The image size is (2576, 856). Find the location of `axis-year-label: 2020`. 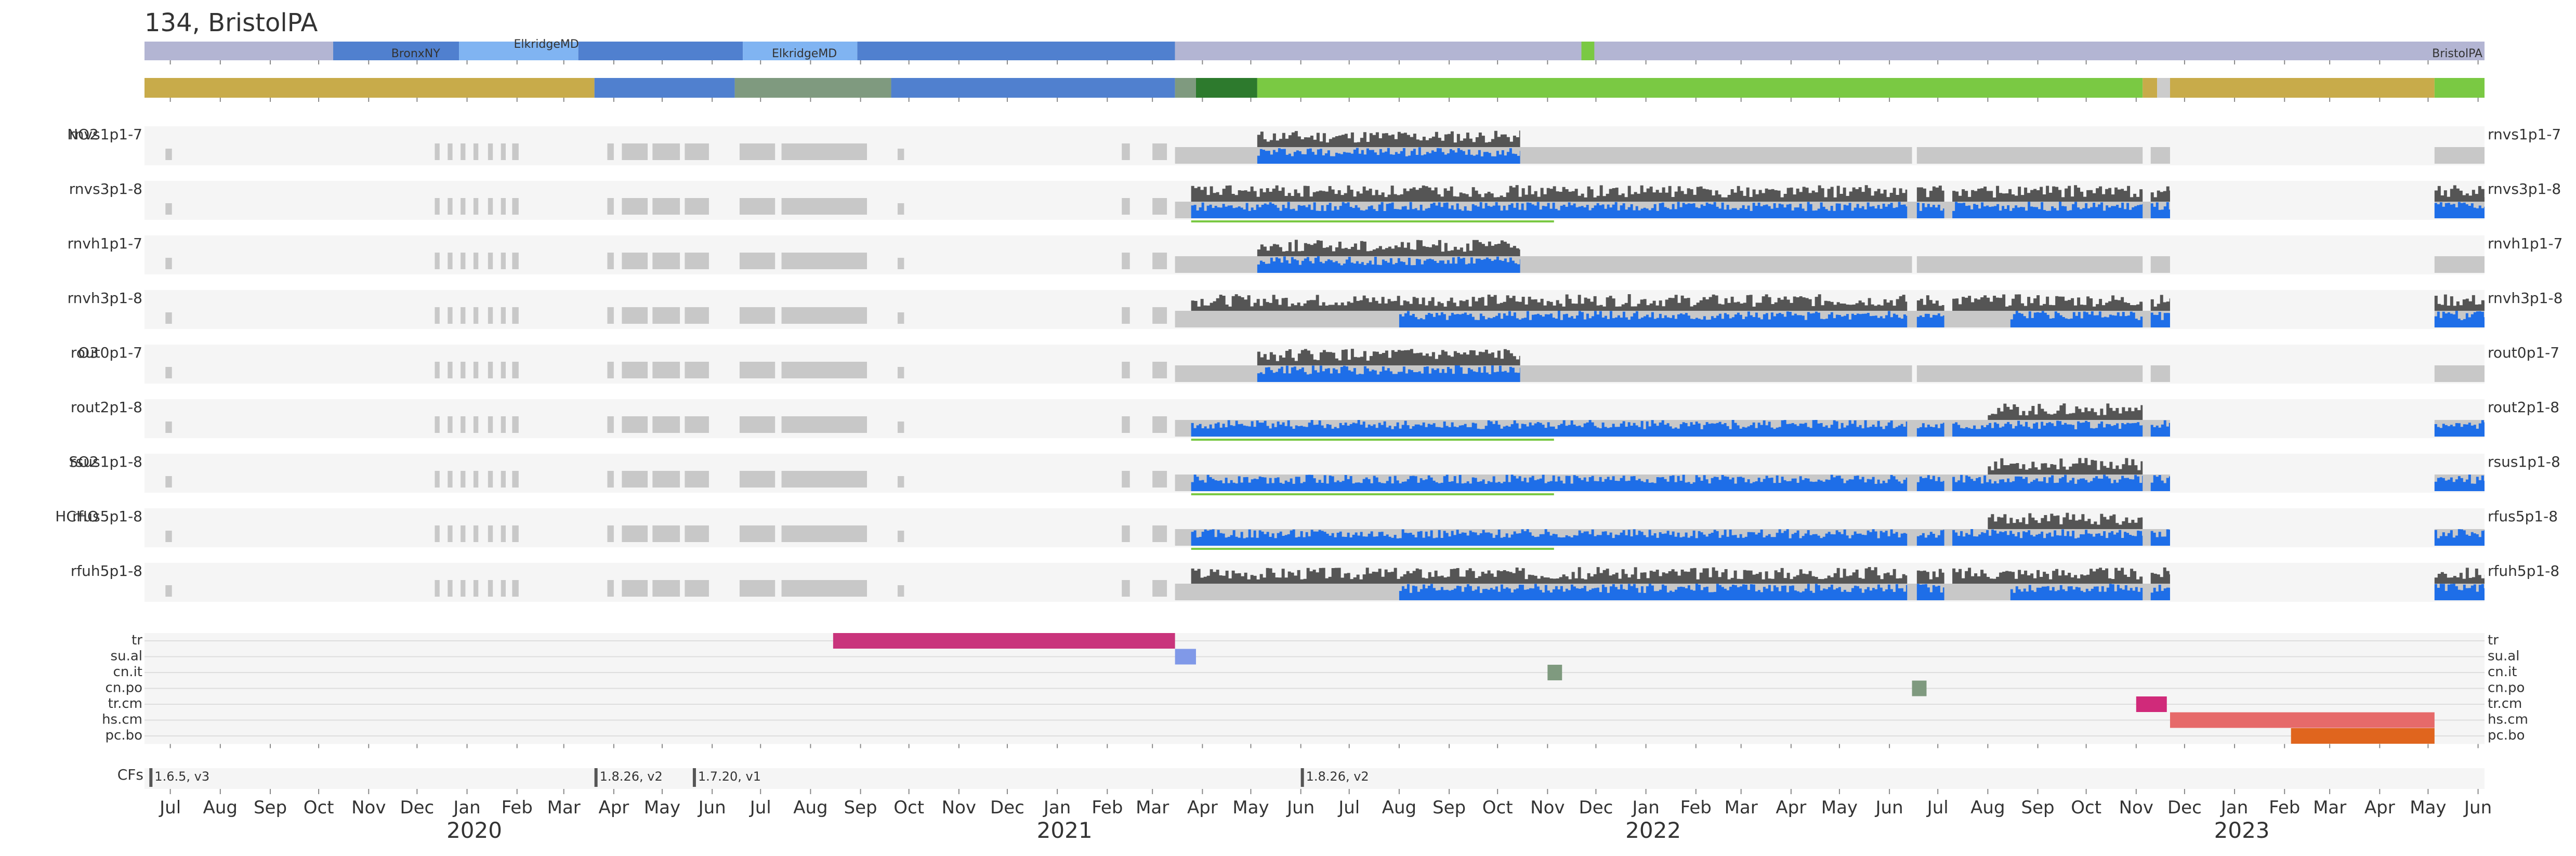

axis-year-label: 2020 is located at coordinates (474, 830).